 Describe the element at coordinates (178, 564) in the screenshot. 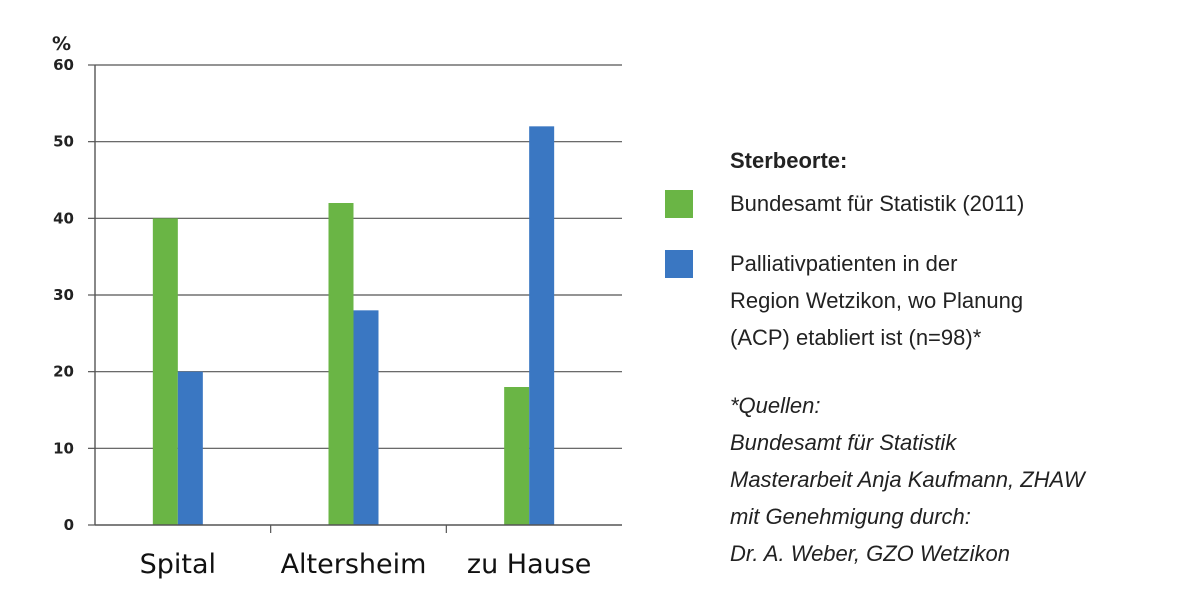

I see `x-category-label: Spital` at that location.